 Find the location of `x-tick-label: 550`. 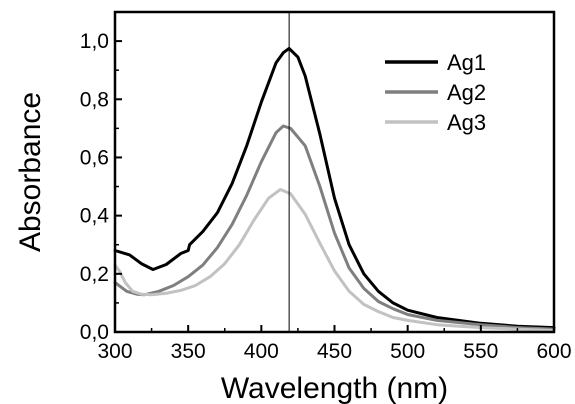

x-tick-label: 550 is located at coordinates (480, 351).